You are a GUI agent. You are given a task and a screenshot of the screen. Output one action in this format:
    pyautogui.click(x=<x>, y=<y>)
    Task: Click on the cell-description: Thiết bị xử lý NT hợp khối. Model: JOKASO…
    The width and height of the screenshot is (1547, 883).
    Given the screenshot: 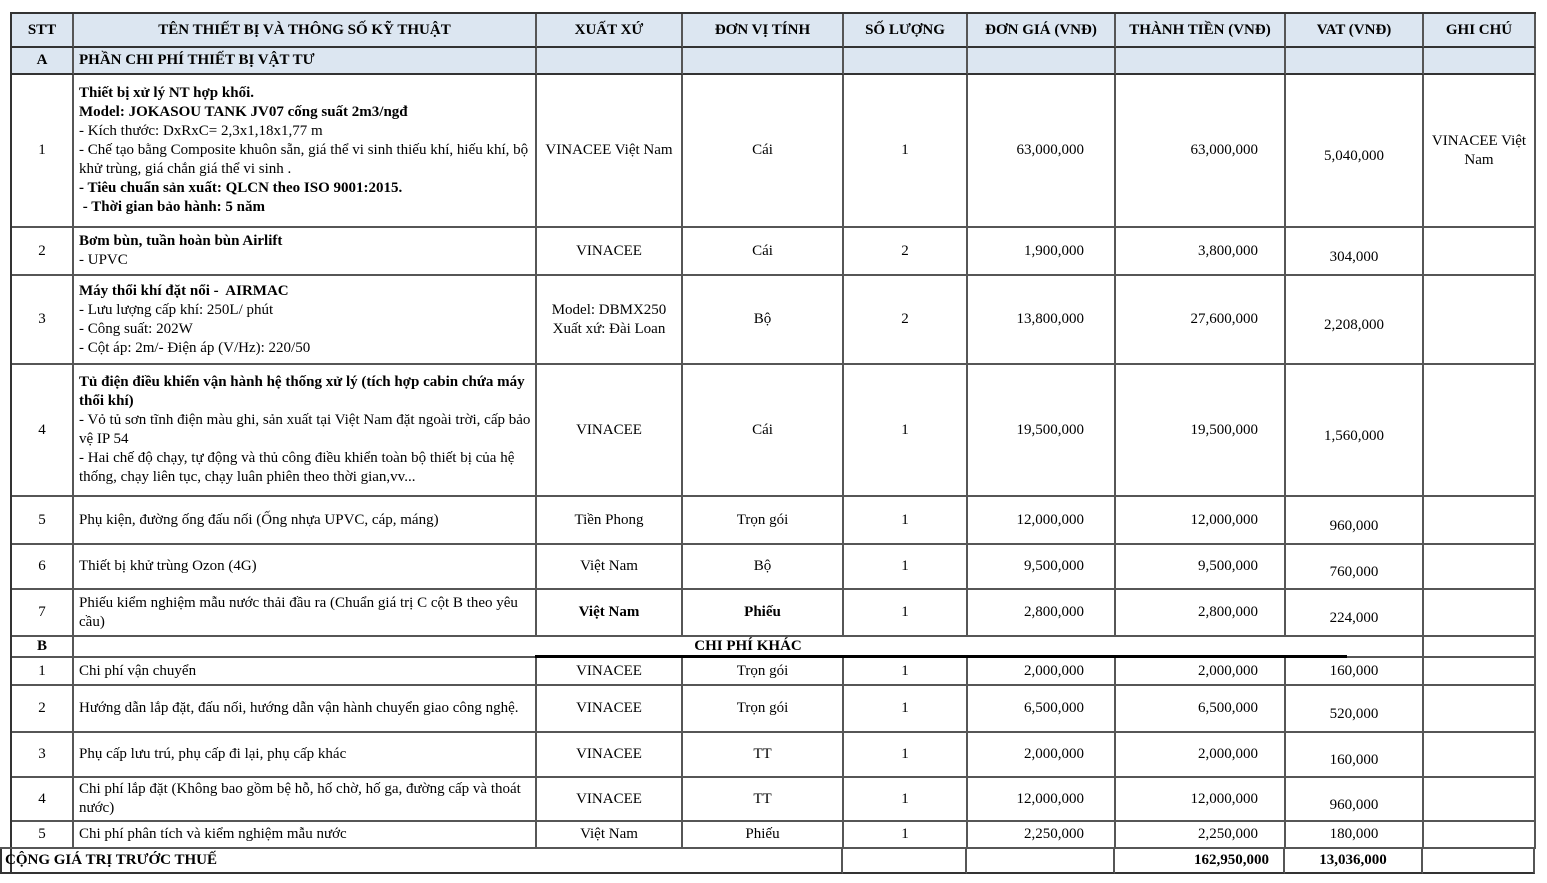 What is the action you would take?
    pyautogui.click(x=305, y=151)
    